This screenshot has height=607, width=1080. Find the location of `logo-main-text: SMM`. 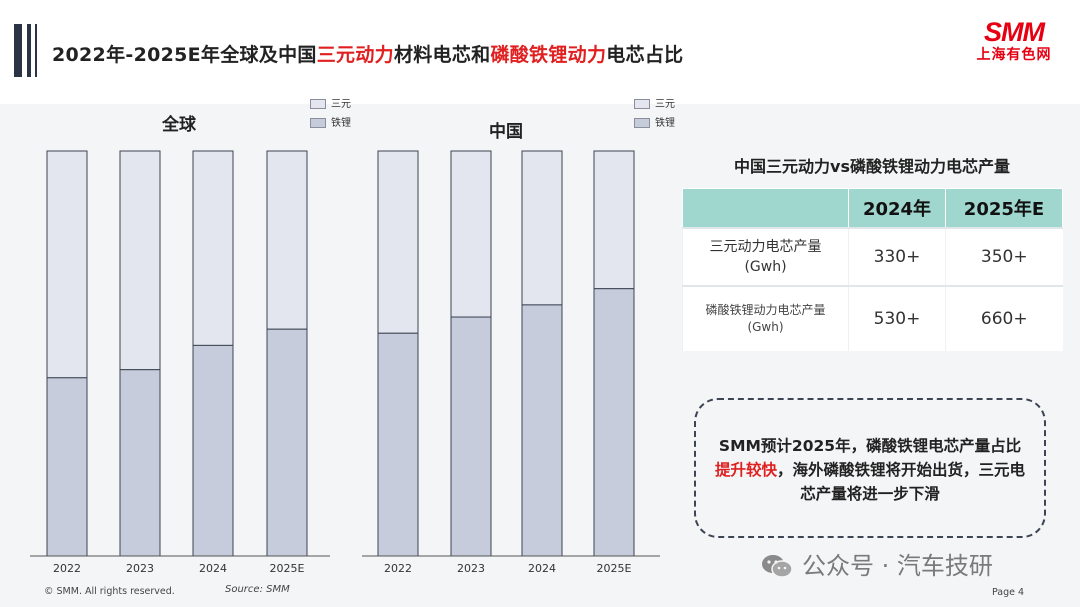

logo-main-text: SMM is located at coordinates (1014, 32).